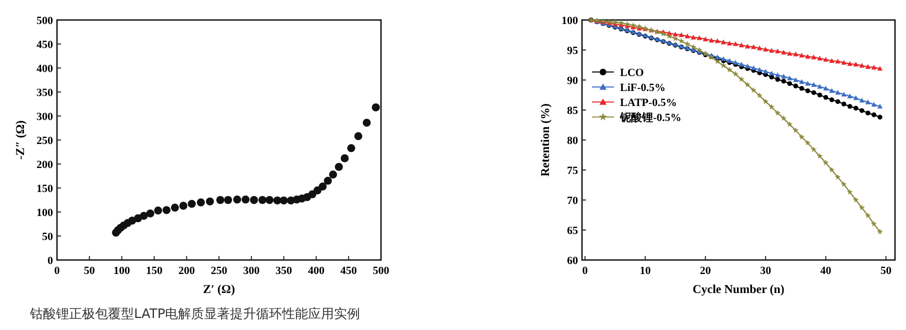 This screenshot has height=330, width=906. Describe the element at coordinates (45, 45) in the screenshot. I see `y-tick-label: 450` at that location.